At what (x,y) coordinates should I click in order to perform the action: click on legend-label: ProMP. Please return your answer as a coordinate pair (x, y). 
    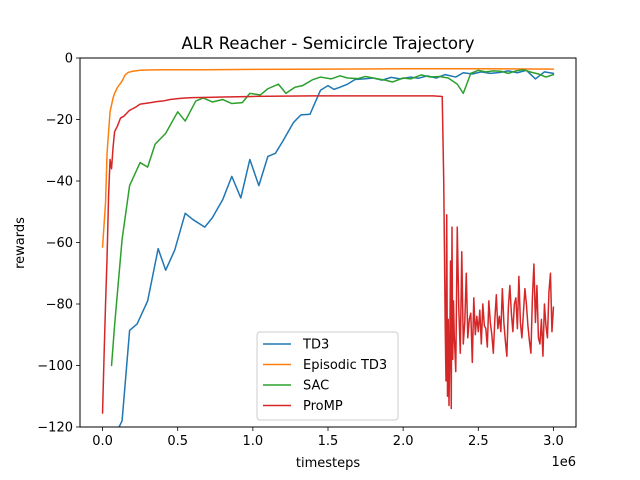
    Looking at the image, I should click on (323, 406).